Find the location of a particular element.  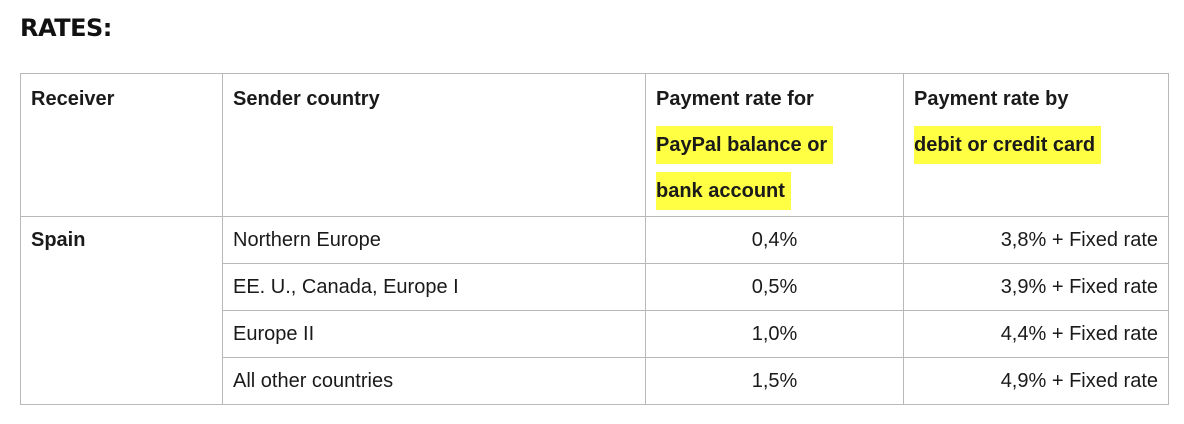

page-heading: RATES: is located at coordinates (66, 28).